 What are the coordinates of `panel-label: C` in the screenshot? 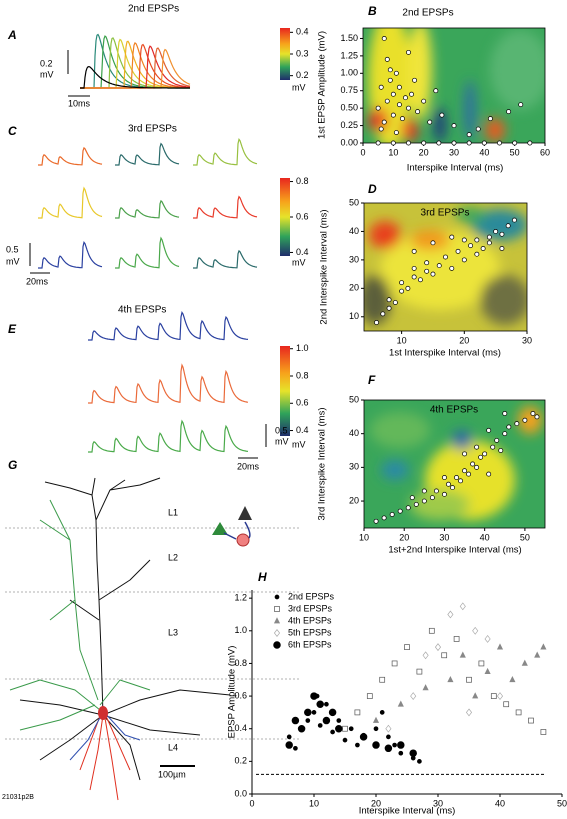 It's located at (12, 131).